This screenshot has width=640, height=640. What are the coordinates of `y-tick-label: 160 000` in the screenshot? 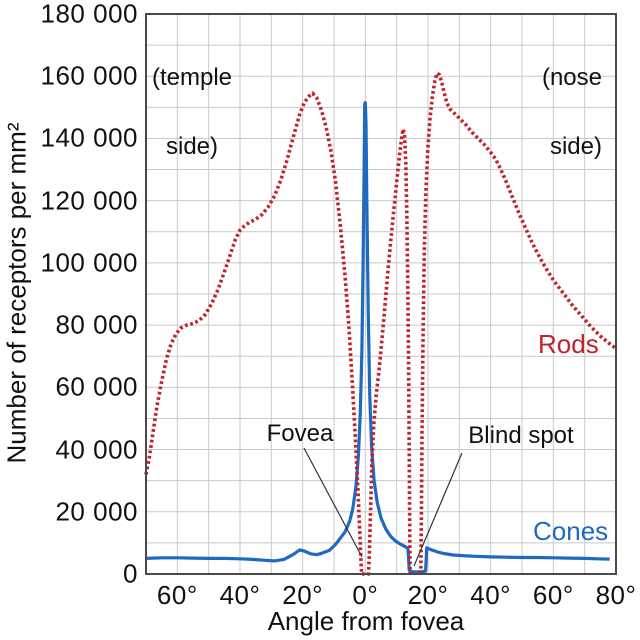 It's located at (89, 75).